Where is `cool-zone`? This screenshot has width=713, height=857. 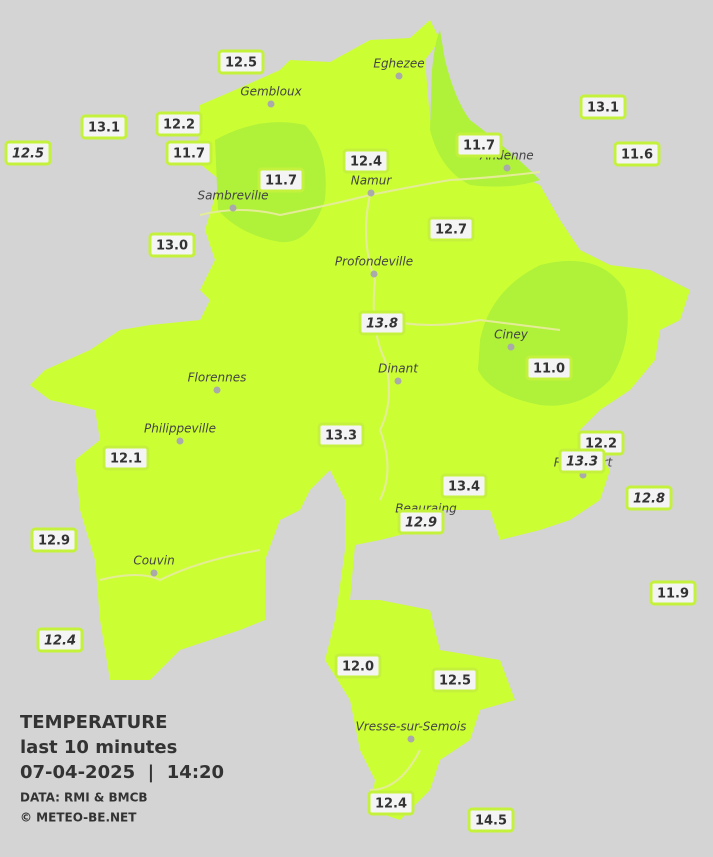
cool-zone is located at coordinates (553, 333).